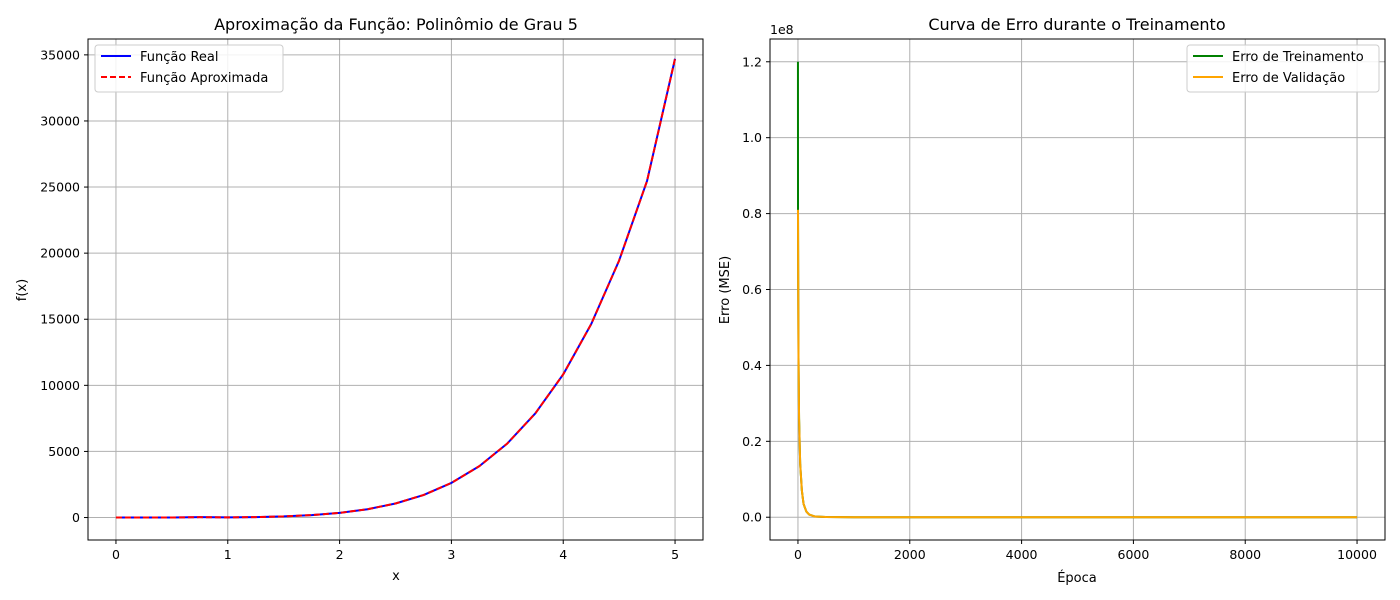  What do you see at coordinates (752, 213) in the screenshot?
I see `y-tick-label: 0.8` at bounding box center [752, 213].